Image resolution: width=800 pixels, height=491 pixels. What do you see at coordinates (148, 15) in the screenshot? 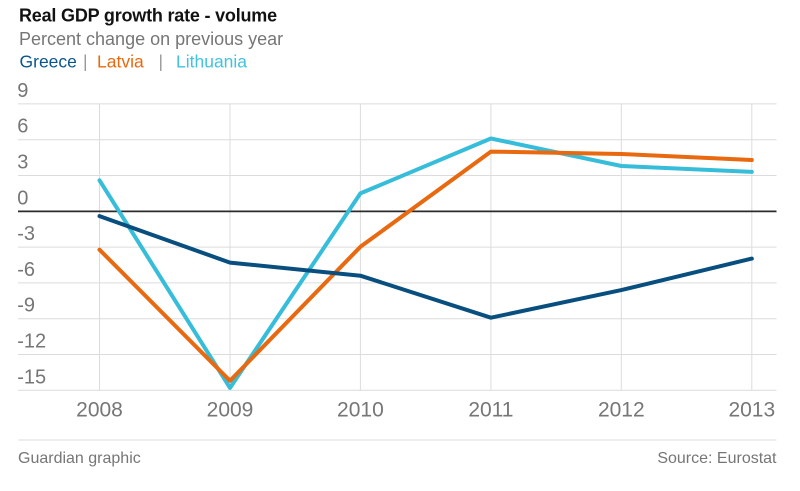
I see `svg-text: Real GDP growth rate - volume` at bounding box center [148, 15].